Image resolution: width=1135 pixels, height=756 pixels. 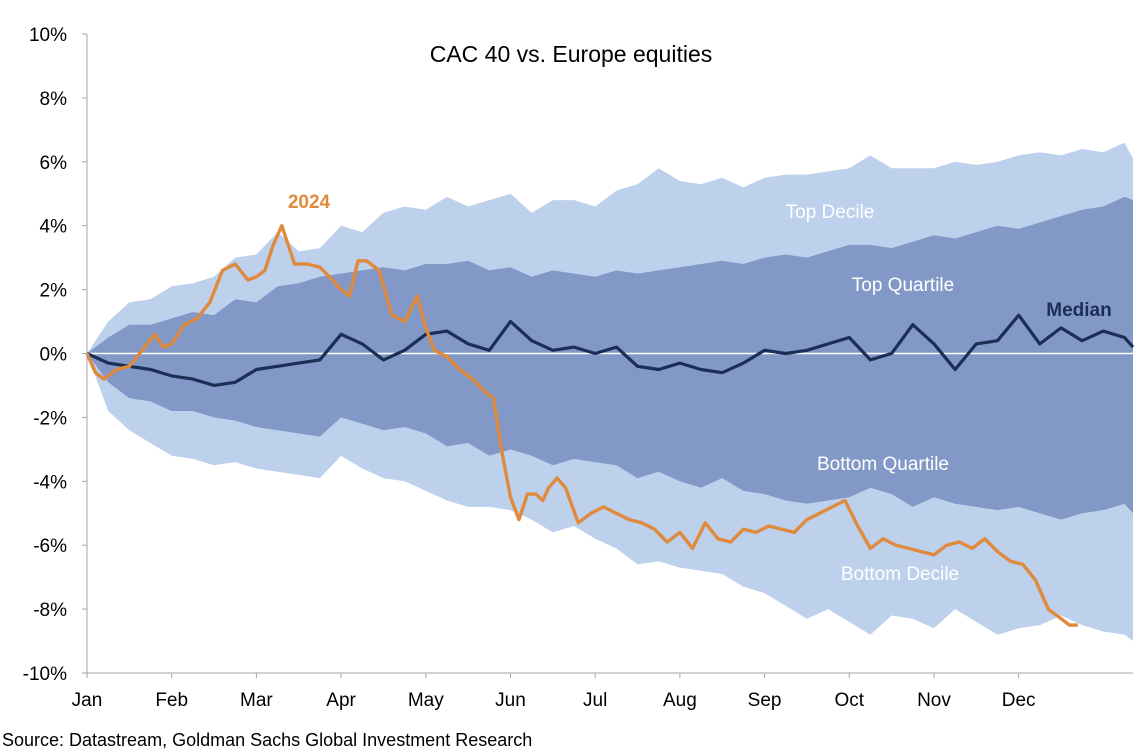 What do you see at coordinates (610, 350) in the screenshot?
I see `series-median-line` at bounding box center [610, 350].